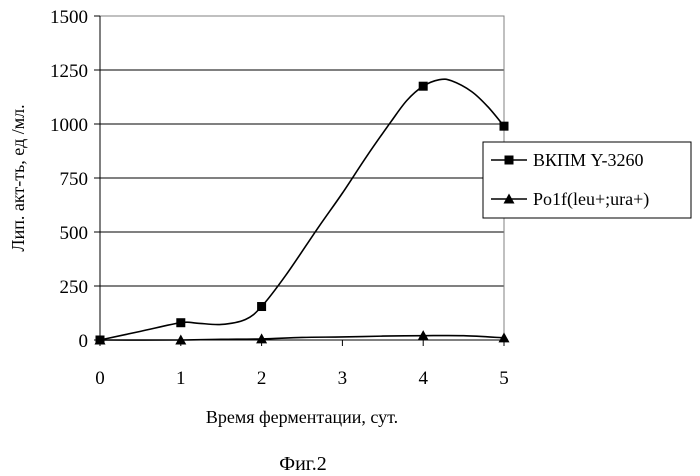 The image size is (700, 476). Describe the element at coordinates (74, 179) in the screenshot. I see `y-tick-label: 750` at that location.